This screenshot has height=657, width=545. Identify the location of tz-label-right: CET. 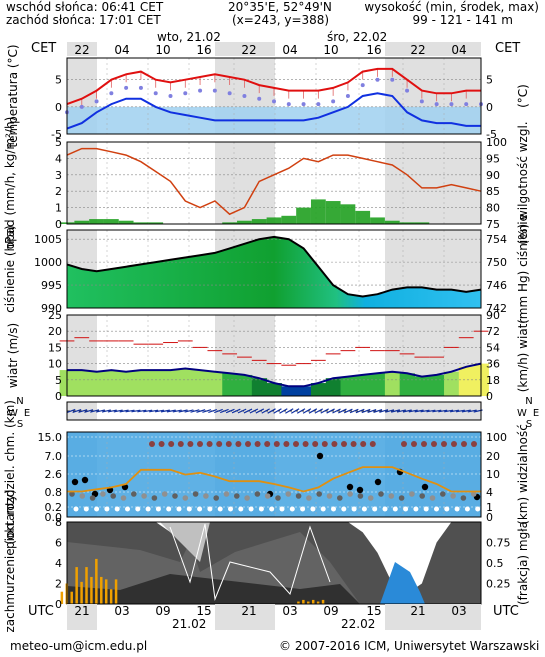
(507, 48).